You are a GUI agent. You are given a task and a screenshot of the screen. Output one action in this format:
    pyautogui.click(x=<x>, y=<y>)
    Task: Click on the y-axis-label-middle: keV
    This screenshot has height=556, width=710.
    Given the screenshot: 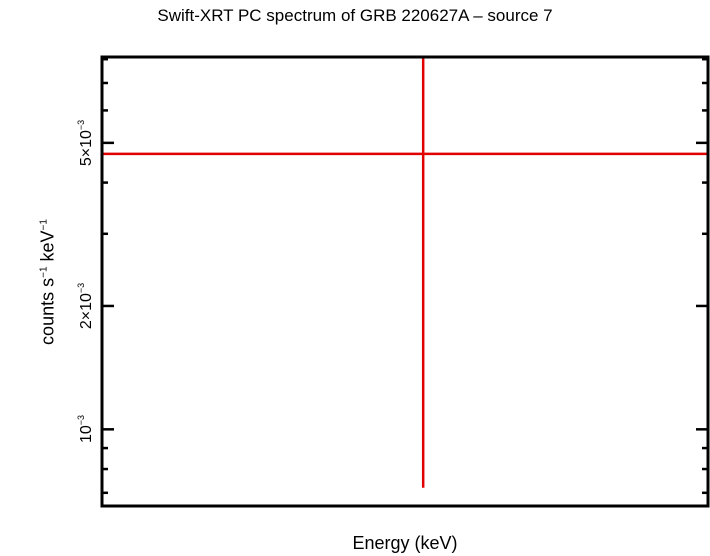 What is the action you would take?
    pyautogui.click(x=47, y=248)
    